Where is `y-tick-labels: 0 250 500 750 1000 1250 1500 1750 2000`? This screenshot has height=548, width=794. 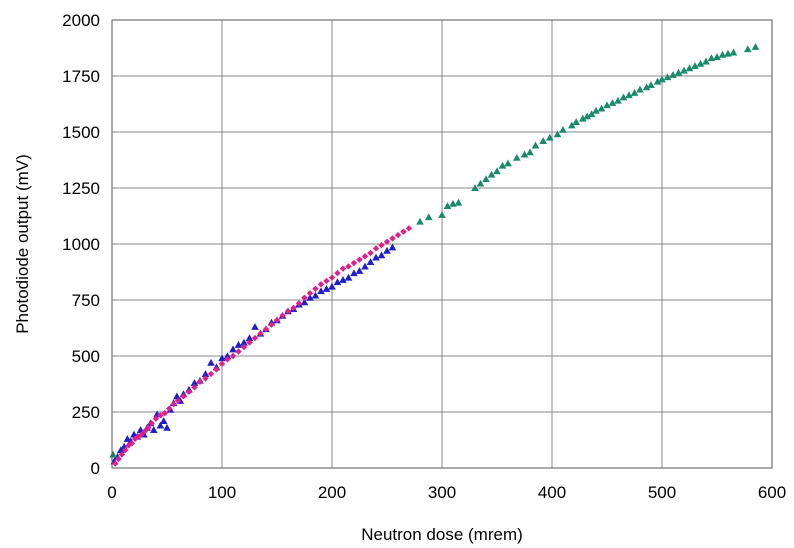
y-tick-labels: 0 250 500 750 1000 1250 1500 1750 2000 is located at coordinates (81, 244).